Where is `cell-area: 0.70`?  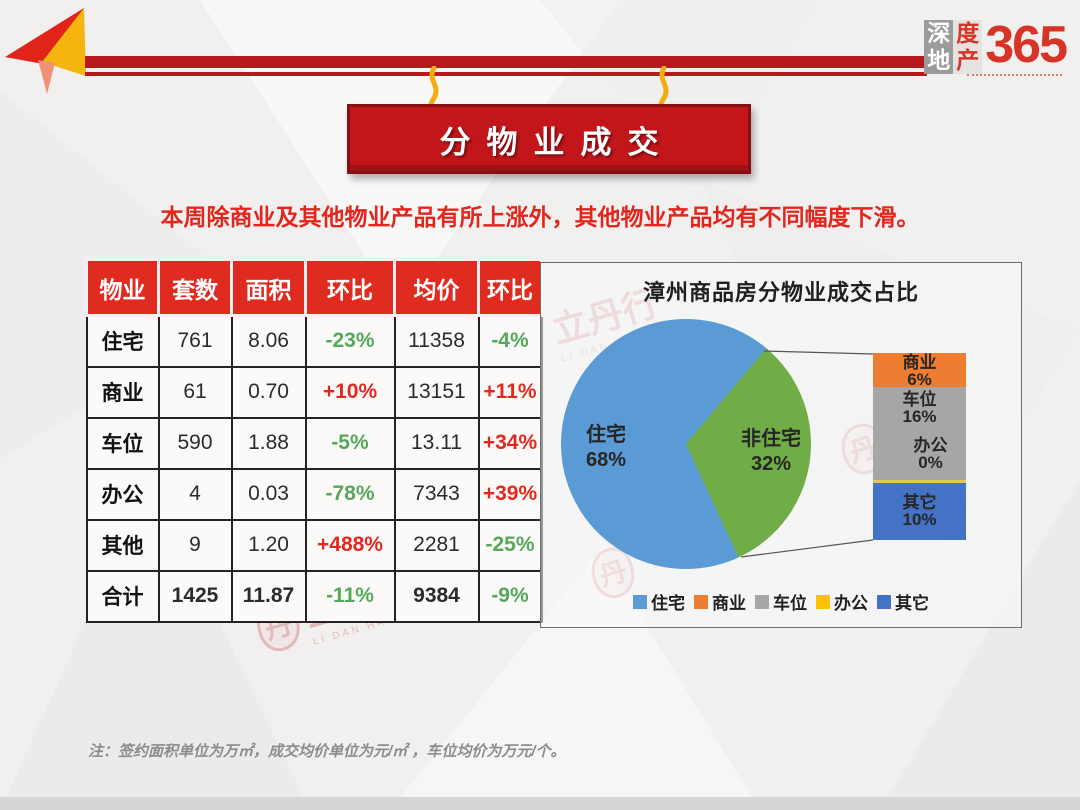 cell-area: 0.70 is located at coordinates (268, 392).